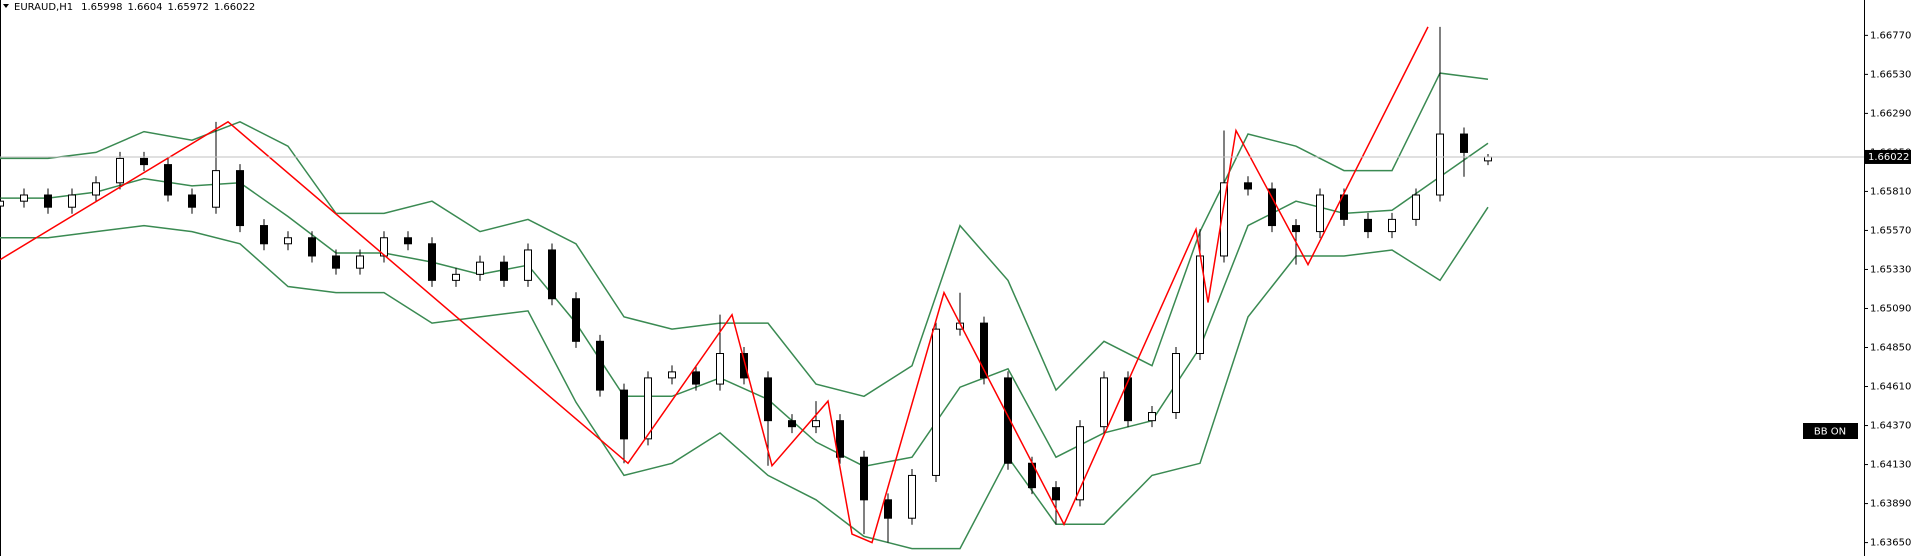  I want to click on y-tick-label: 1.63890, so click(1890, 504).